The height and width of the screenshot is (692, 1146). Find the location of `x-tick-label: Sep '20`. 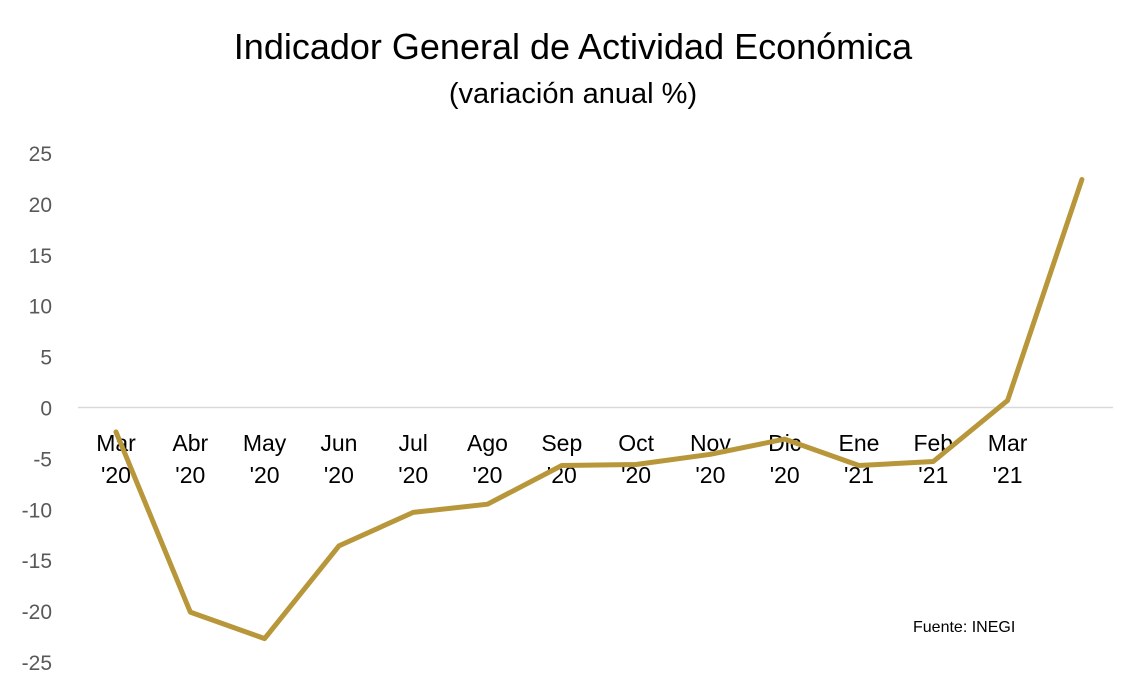

x-tick-label: Sep '20 is located at coordinates (561, 459).